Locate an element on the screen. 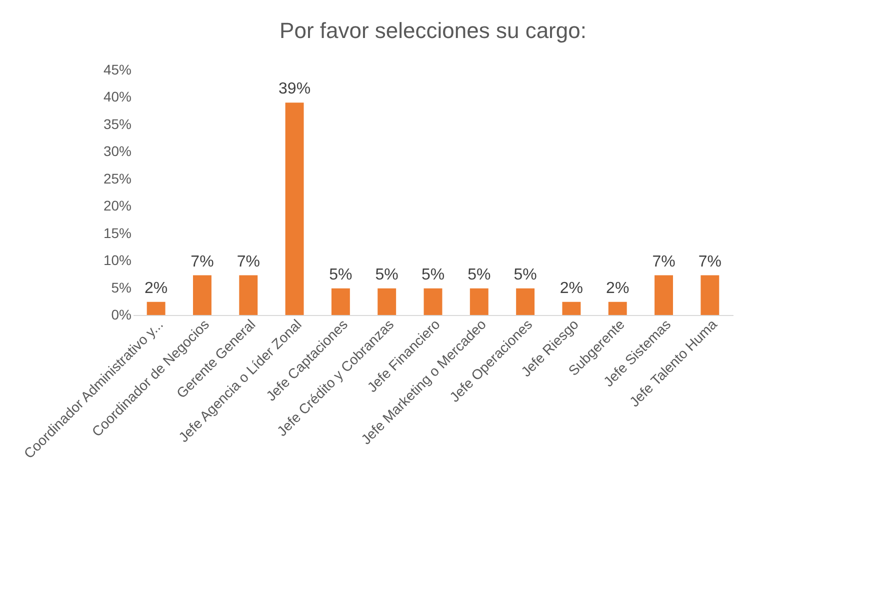 Image resolution: width=888 pixels, height=606 pixels. y-tick-label: 40% is located at coordinates (117, 96).